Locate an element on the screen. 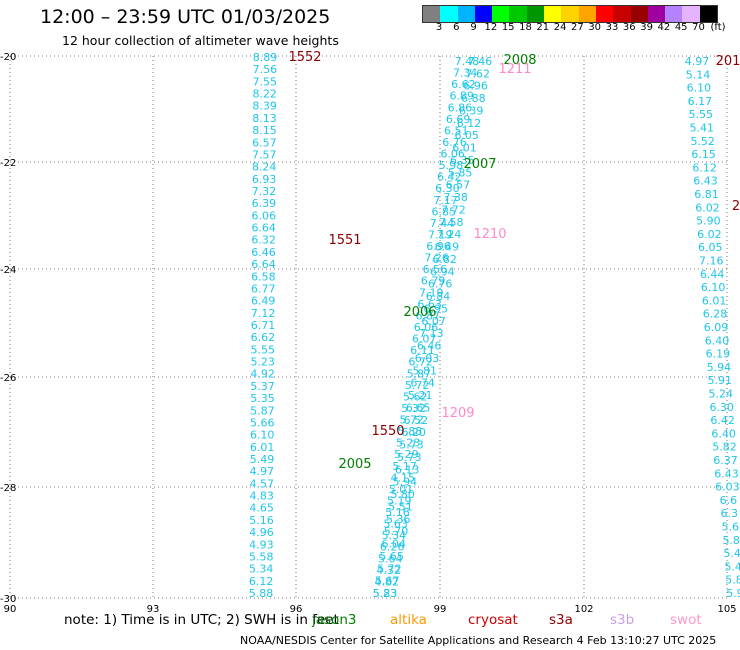  wave-height-value: 5.90 is located at coordinates (708, 221).